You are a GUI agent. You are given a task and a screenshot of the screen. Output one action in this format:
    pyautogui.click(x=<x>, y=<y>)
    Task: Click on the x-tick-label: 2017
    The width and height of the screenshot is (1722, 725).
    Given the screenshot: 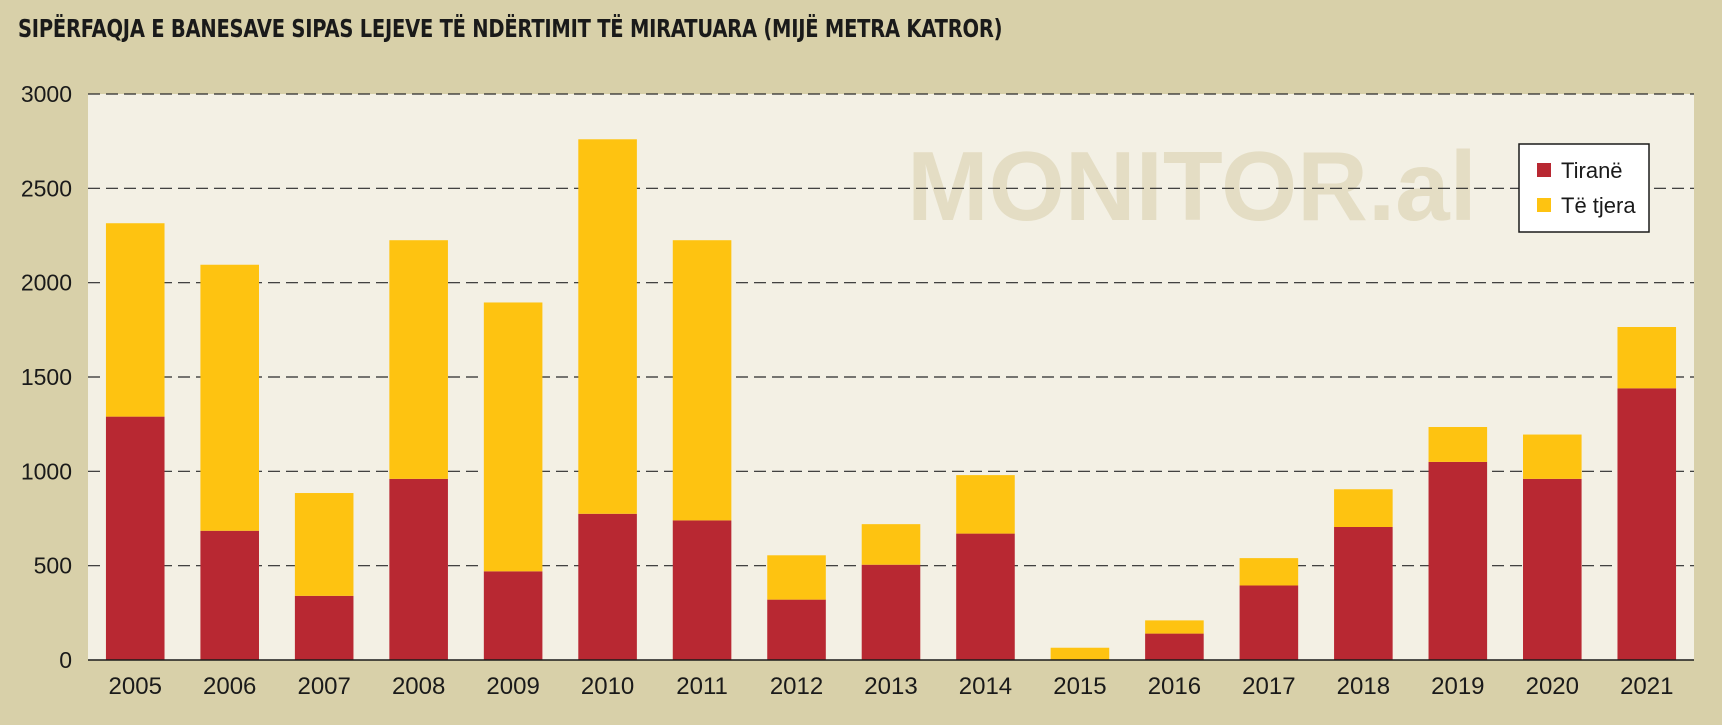 What is the action you would take?
    pyautogui.click(x=1268, y=686)
    